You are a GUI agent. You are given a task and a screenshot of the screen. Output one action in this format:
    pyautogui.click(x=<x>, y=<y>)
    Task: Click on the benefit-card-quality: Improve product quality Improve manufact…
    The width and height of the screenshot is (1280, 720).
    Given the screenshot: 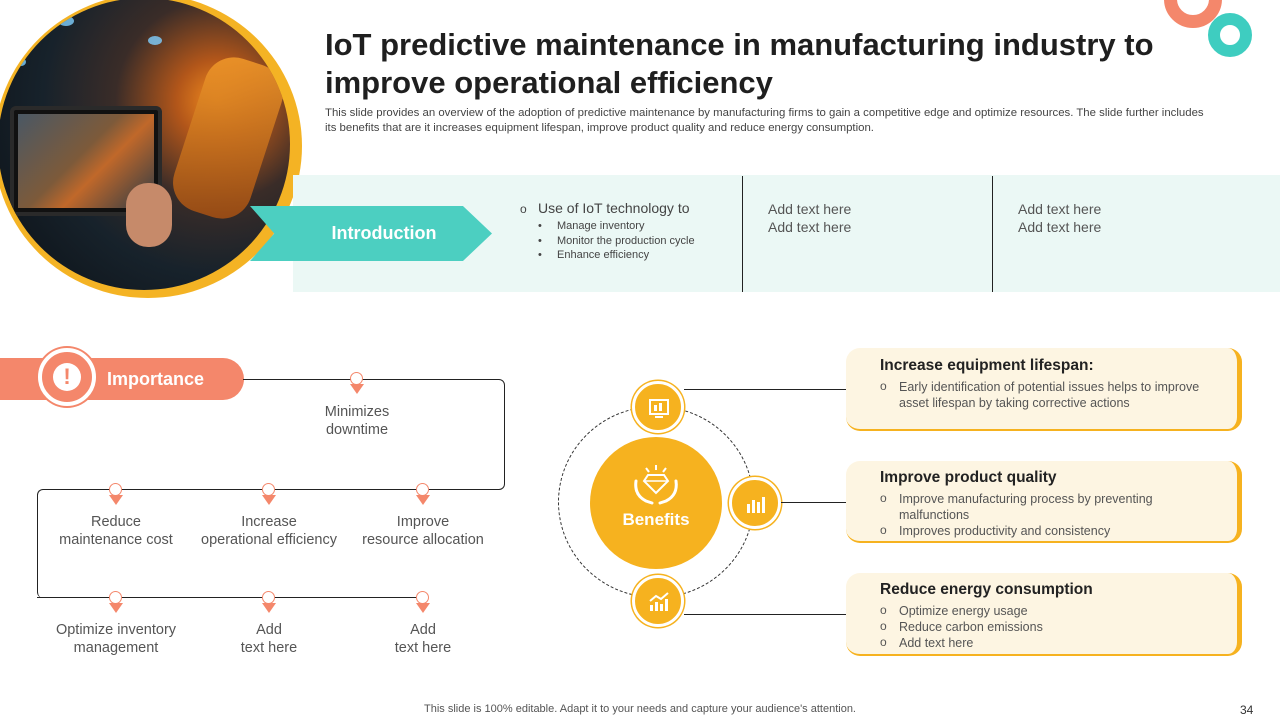 What is the action you would take?
    pyautogui.click(x=1044, y=502)
    